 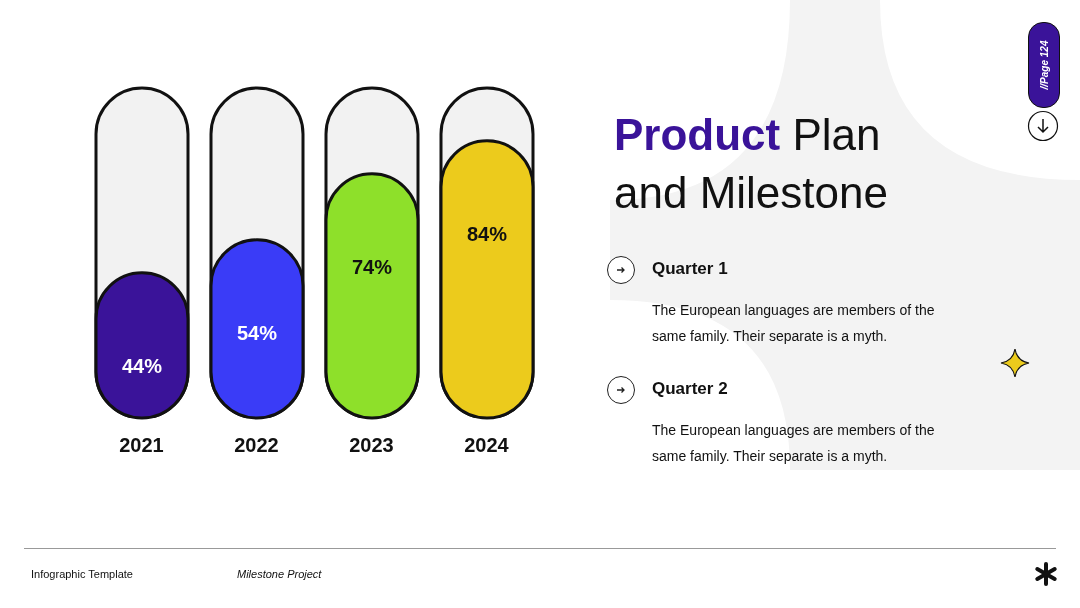 I want to click on data-label: 84%, so click(x=487, y=233).